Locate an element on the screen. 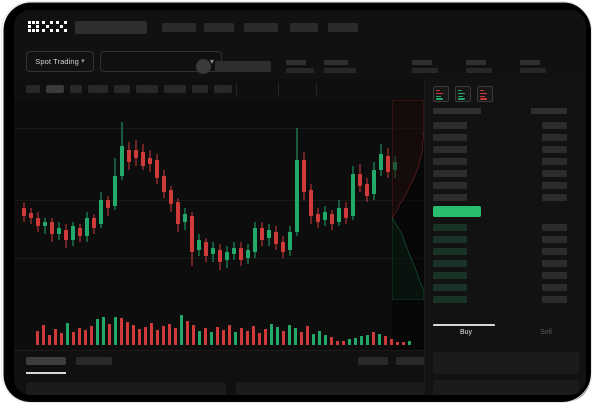 The width and height of the screenshot is (603, 405). orderbook-bids-icon is located at coordinates (463, 94).